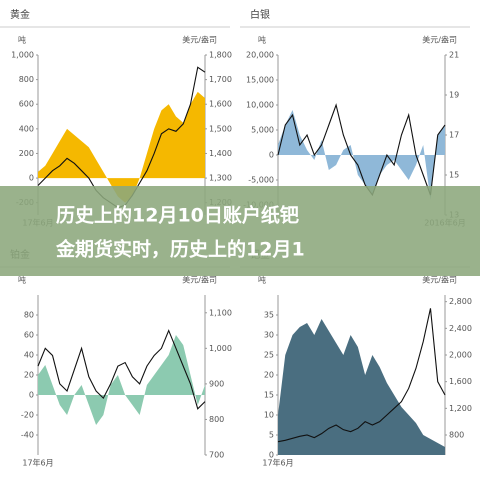  Describe the element at coordinates (260, 105) in the screenshot. I see `y-tick-label: 10,000` at that location.